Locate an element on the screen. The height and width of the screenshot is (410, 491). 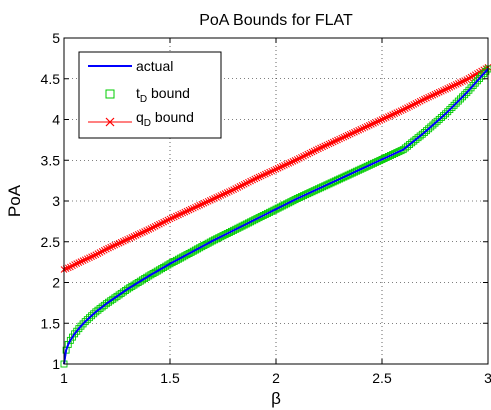
y-tick-label: 1.5 is located at coordinates (51, 323).